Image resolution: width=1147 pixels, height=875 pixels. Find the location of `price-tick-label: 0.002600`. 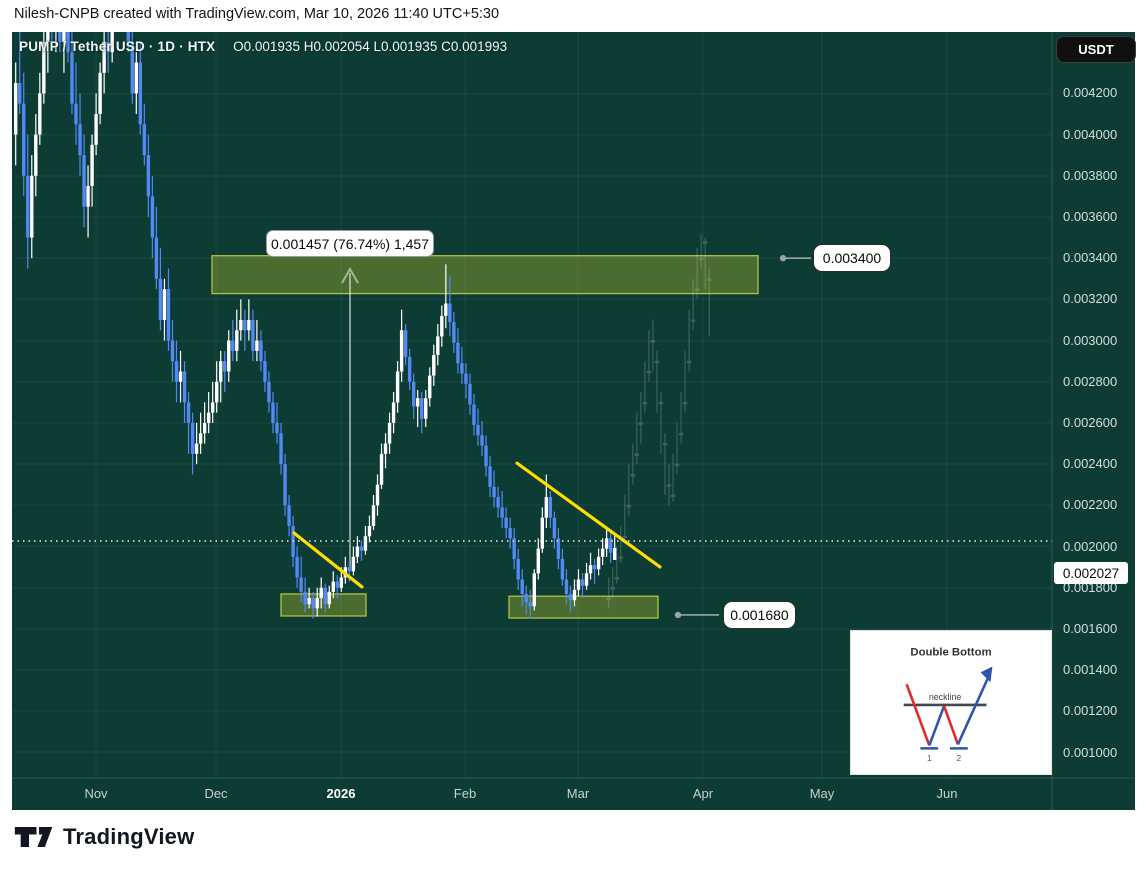

price-tick-label: 0.002600 is located at coordinates (1090, 422).